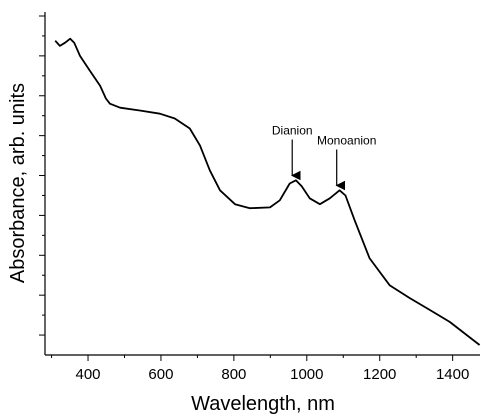  What do you see at coordinates (88, 374) in the screenshot?
I see `x-tick-label: 400` at bounding box center [88, 374].